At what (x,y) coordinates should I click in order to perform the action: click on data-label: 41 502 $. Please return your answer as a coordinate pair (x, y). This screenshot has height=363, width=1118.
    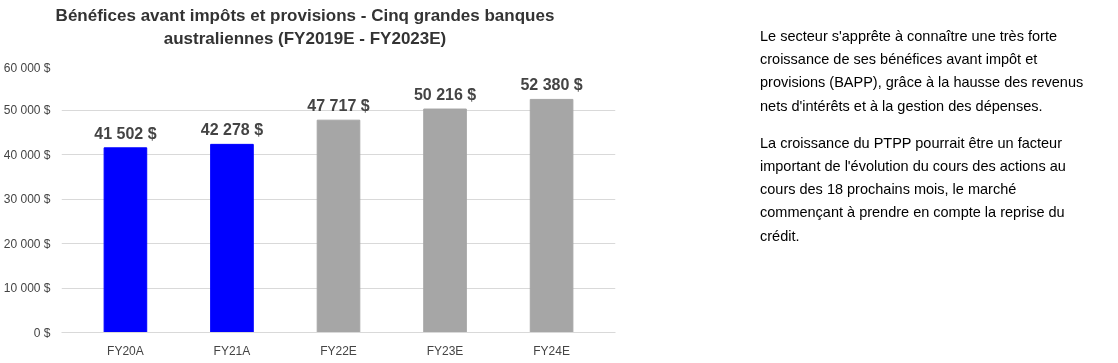
    Looking at the image, I should click on (125, 133).